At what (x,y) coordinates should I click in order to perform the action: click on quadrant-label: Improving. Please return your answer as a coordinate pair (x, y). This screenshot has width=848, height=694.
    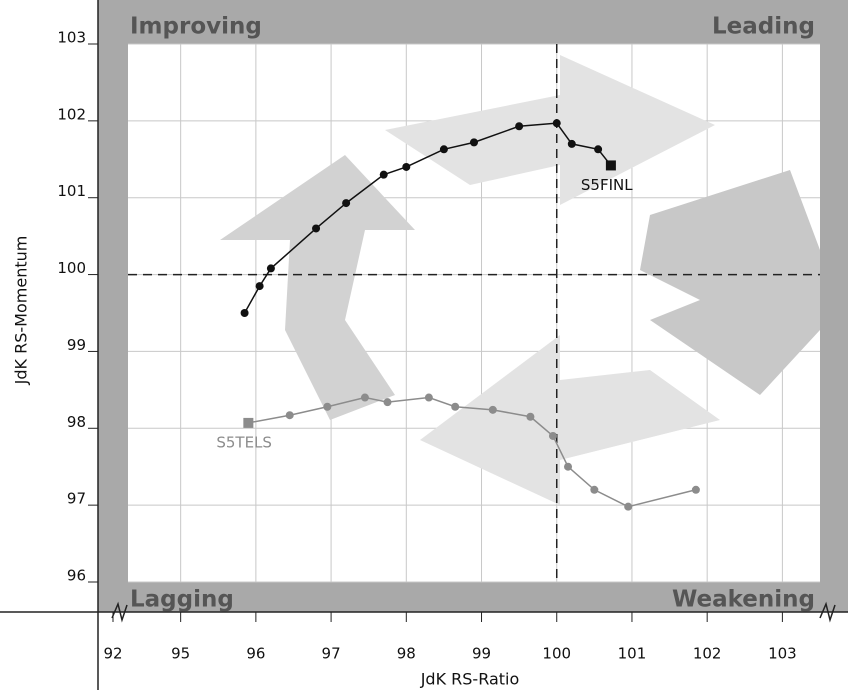
    Looking at the image, I should click on (196, 27).